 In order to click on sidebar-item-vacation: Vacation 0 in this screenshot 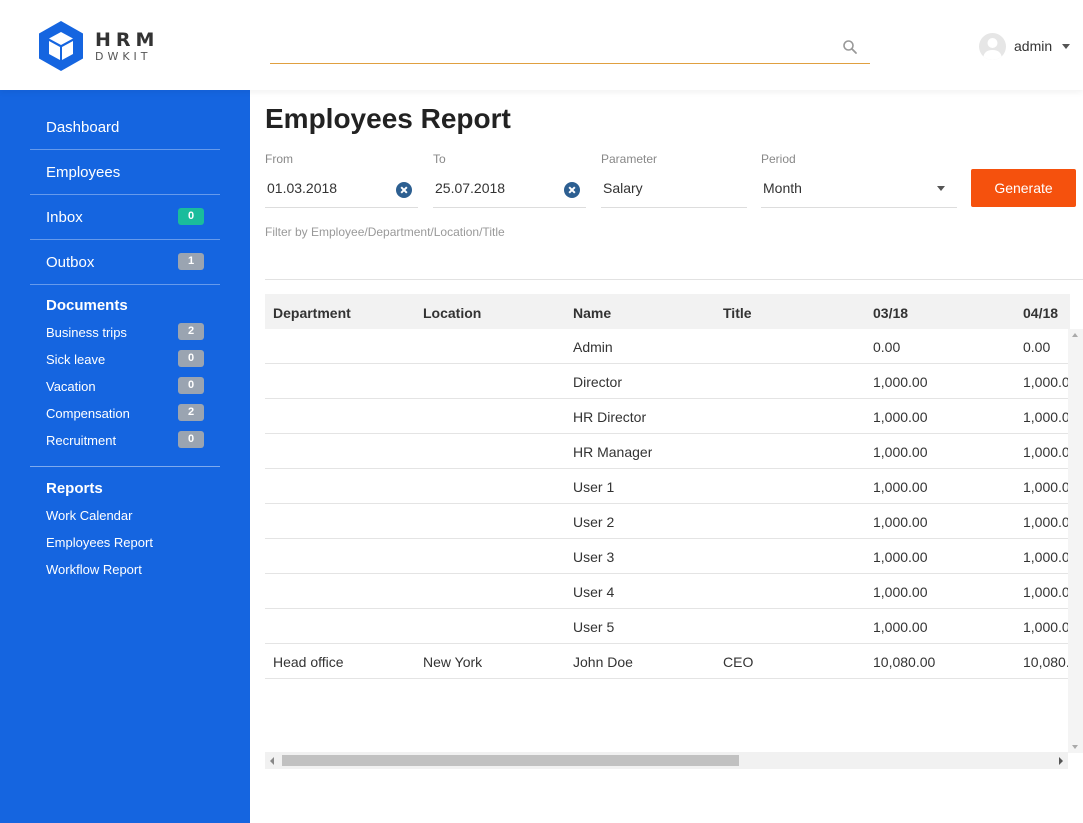, I will do `click(125, 386)`.